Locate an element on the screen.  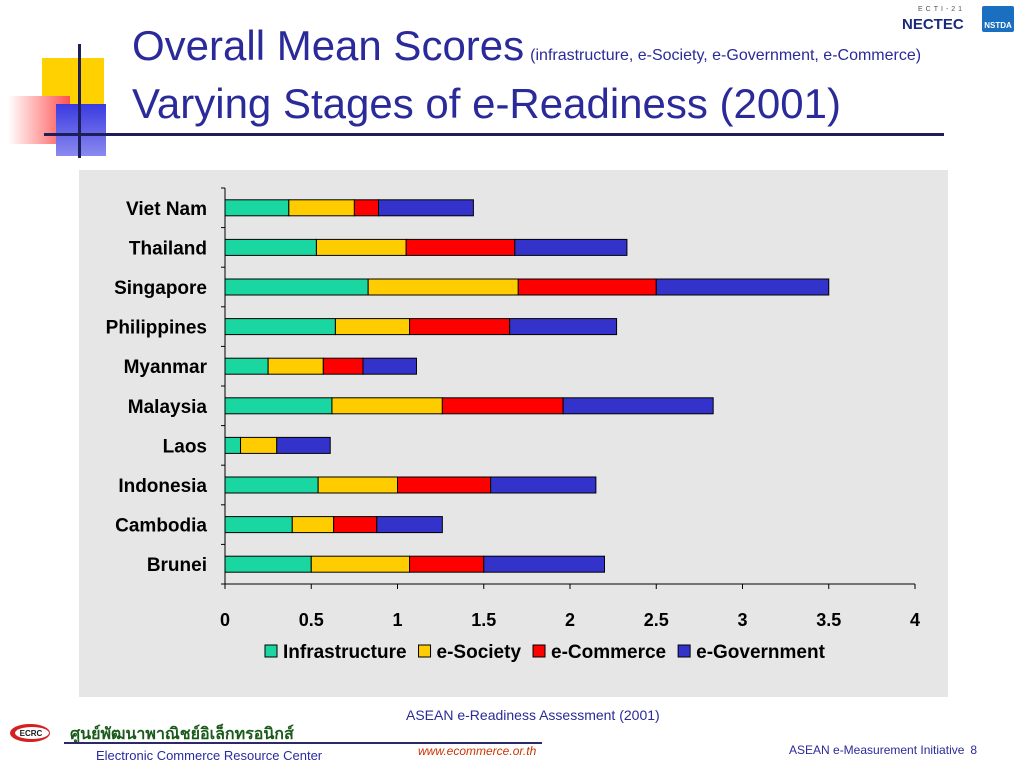
x-tick-label: 1 is located at coordinates (397, 620).